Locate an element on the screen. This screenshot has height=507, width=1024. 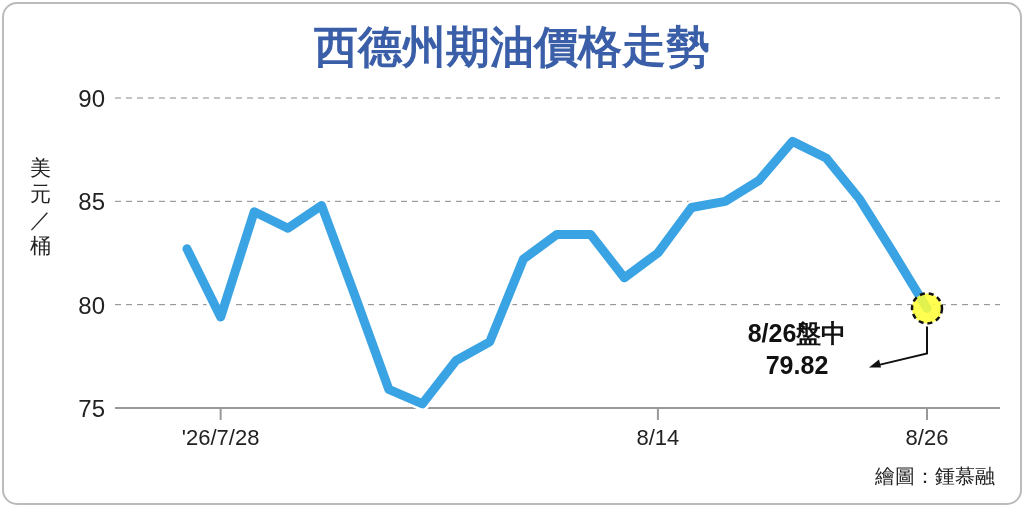
x-tick-label: 8/14 is located at coordinates (658, 437).